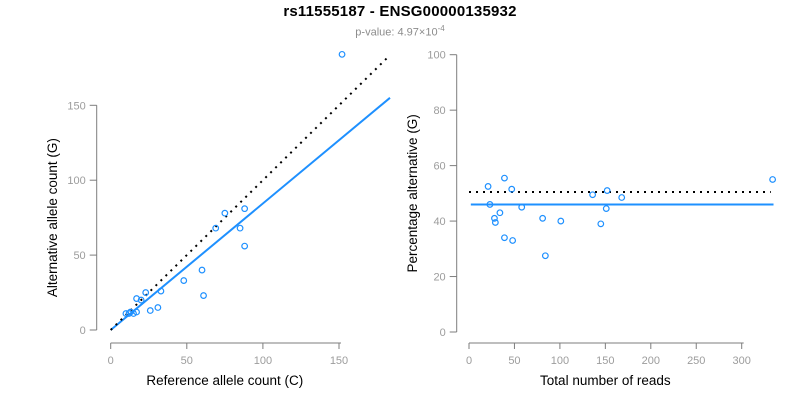 This screenshot has width=800, height=400. I want to click on percentage-scatter-y-axis-title: Percentage alternative (G), so click(412, 193).